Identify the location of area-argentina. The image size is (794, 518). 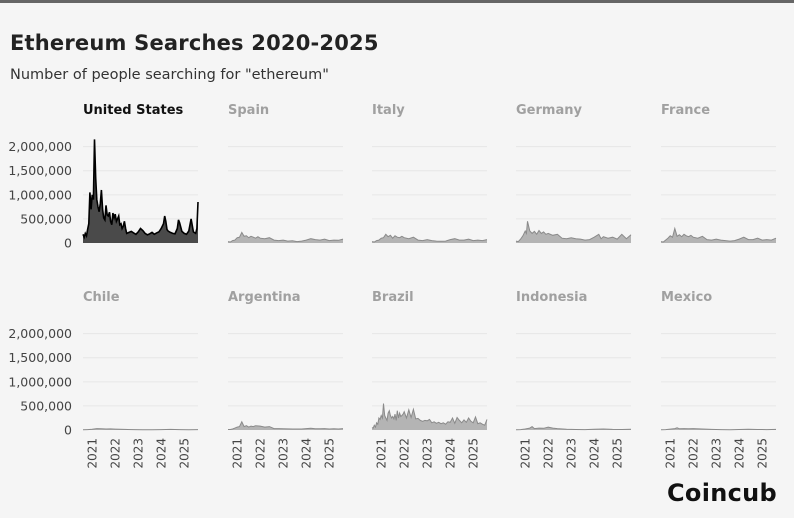
(285, 425).